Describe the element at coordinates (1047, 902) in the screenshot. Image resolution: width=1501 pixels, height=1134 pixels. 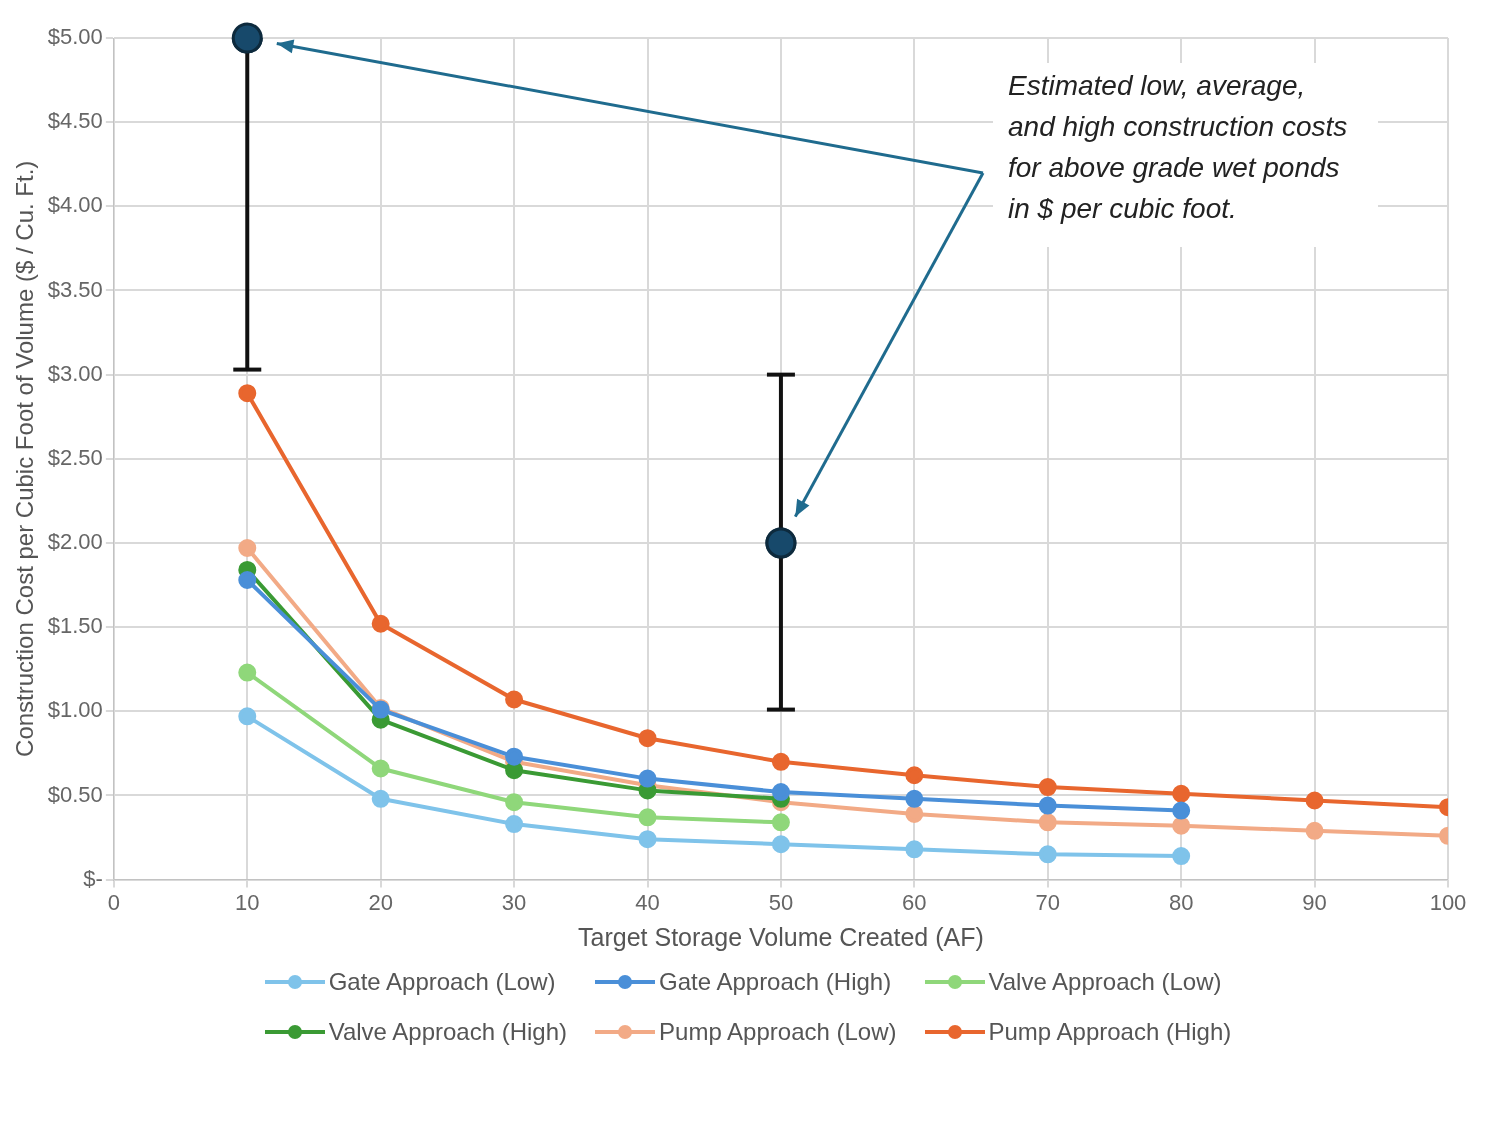
I see `x-tick-label: 70` at that location.